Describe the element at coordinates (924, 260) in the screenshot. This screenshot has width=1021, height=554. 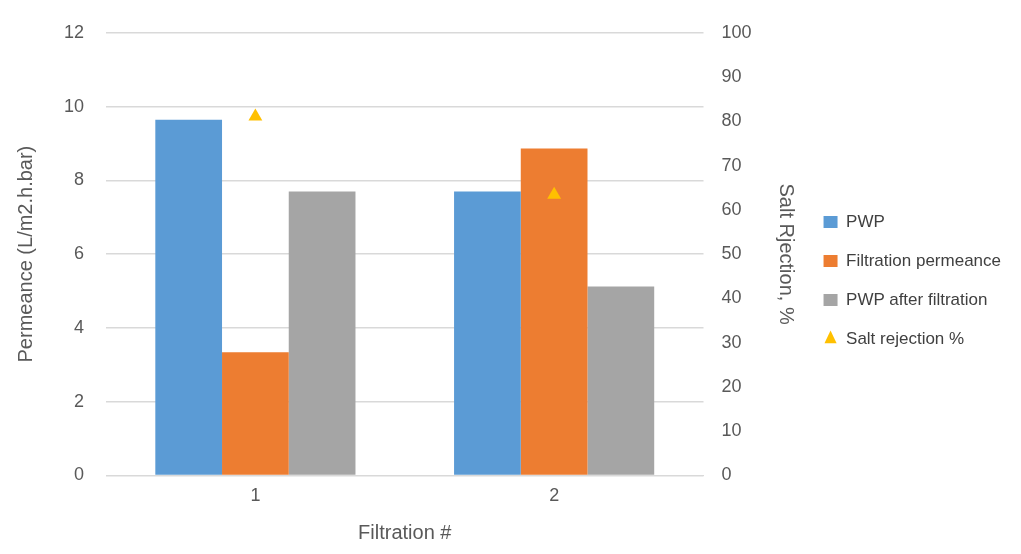
I see `legend-label: Filtration permeance` at that location.